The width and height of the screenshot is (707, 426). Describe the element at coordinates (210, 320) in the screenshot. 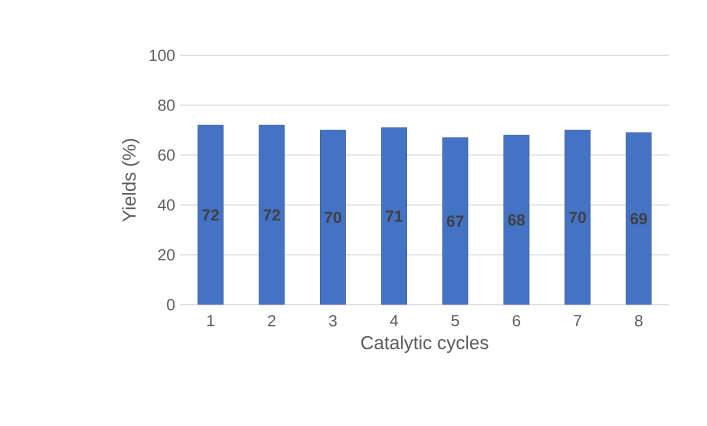

I see `x-tick-label: 1` at that location.